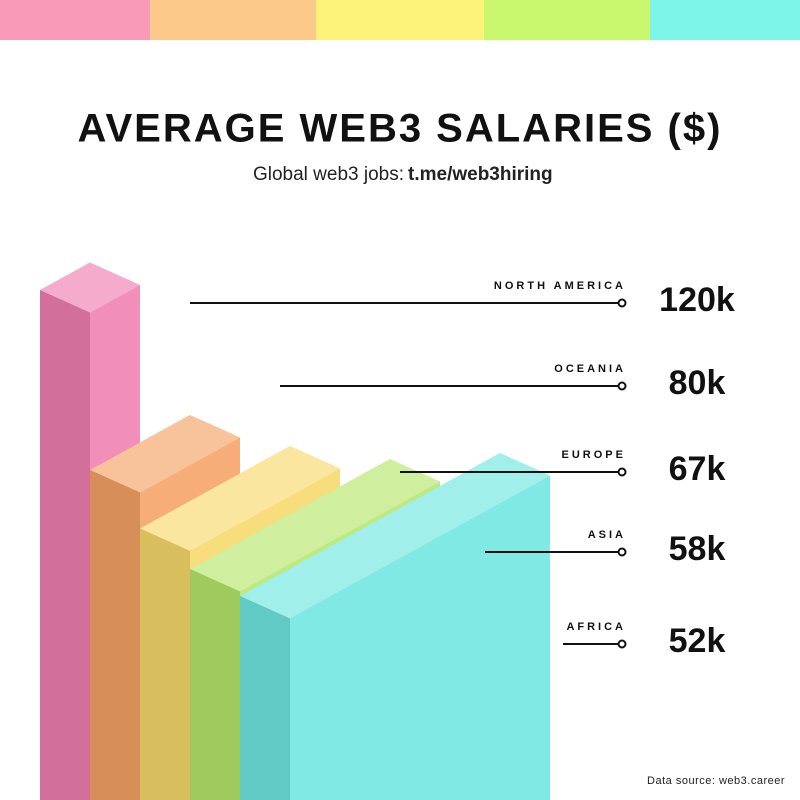 This screenshot has height=800, width=800. I want to click on chart-title: AVERAGE WEB3 SALARIES ($), so click(400, 129).